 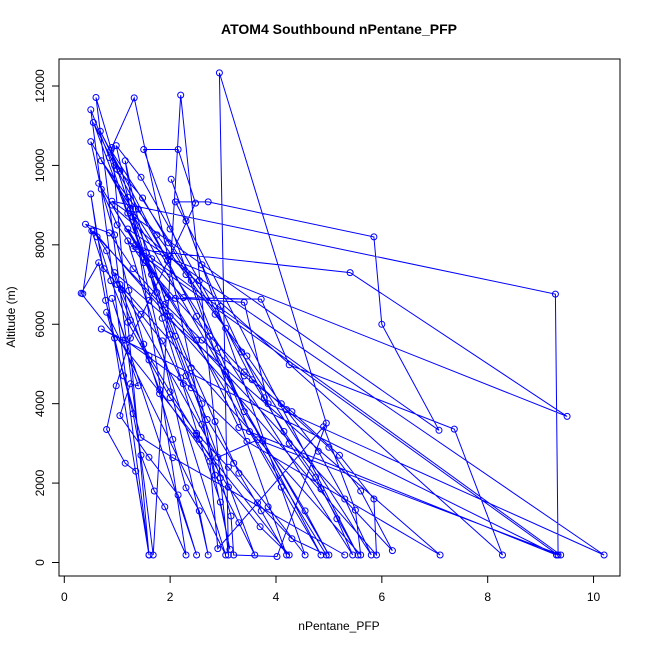 I want to click on x-axis-label: nPentane_PFP, so click(x=338, y=626).